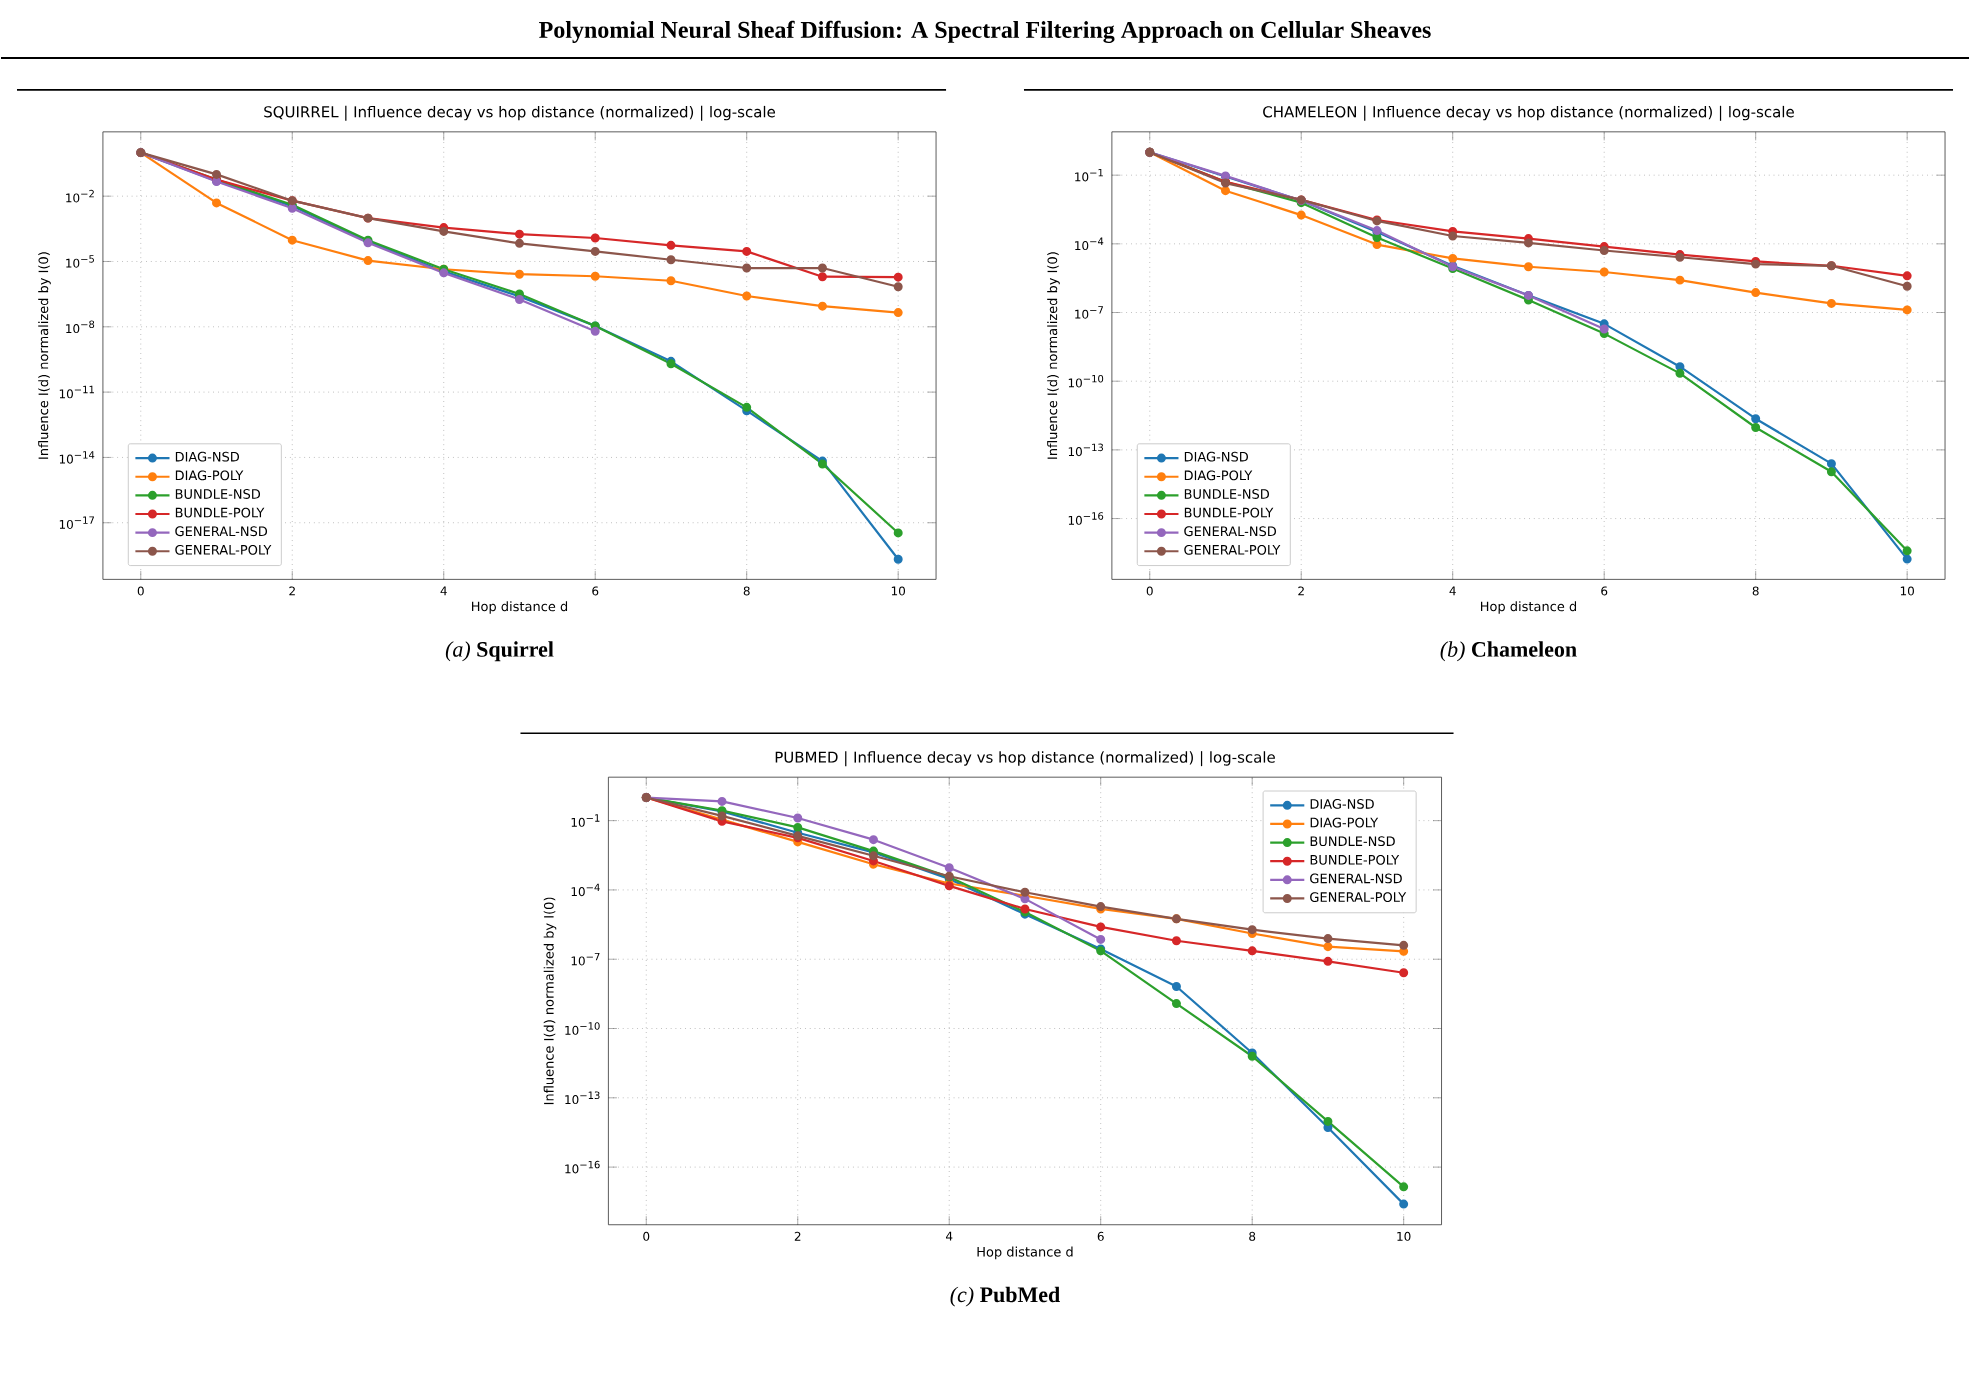  Describe the element at coordinates (1005, 1296) in the screenshot. I see `text: (c) PubMed` at that location.